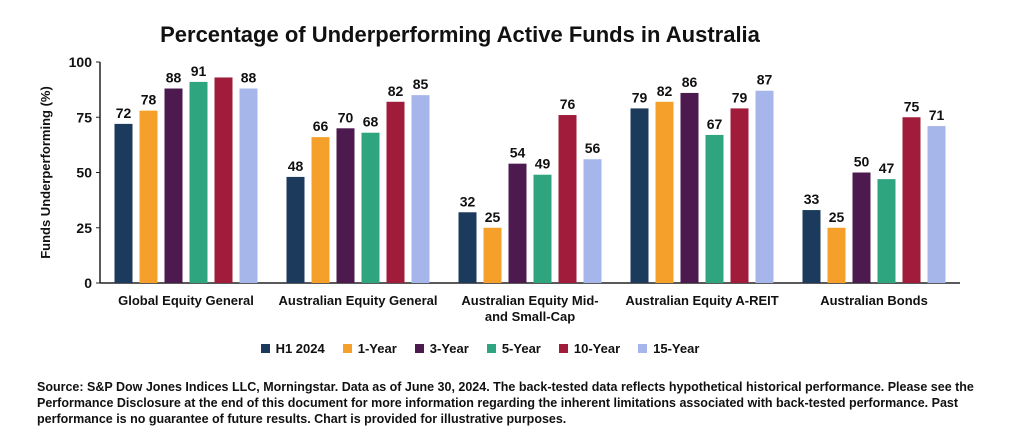 The image size is (1024, 446). What do you see at coordinates (812, 199) in the screenshot?
I see `data-label: 33` at bounding box center [812, 199].